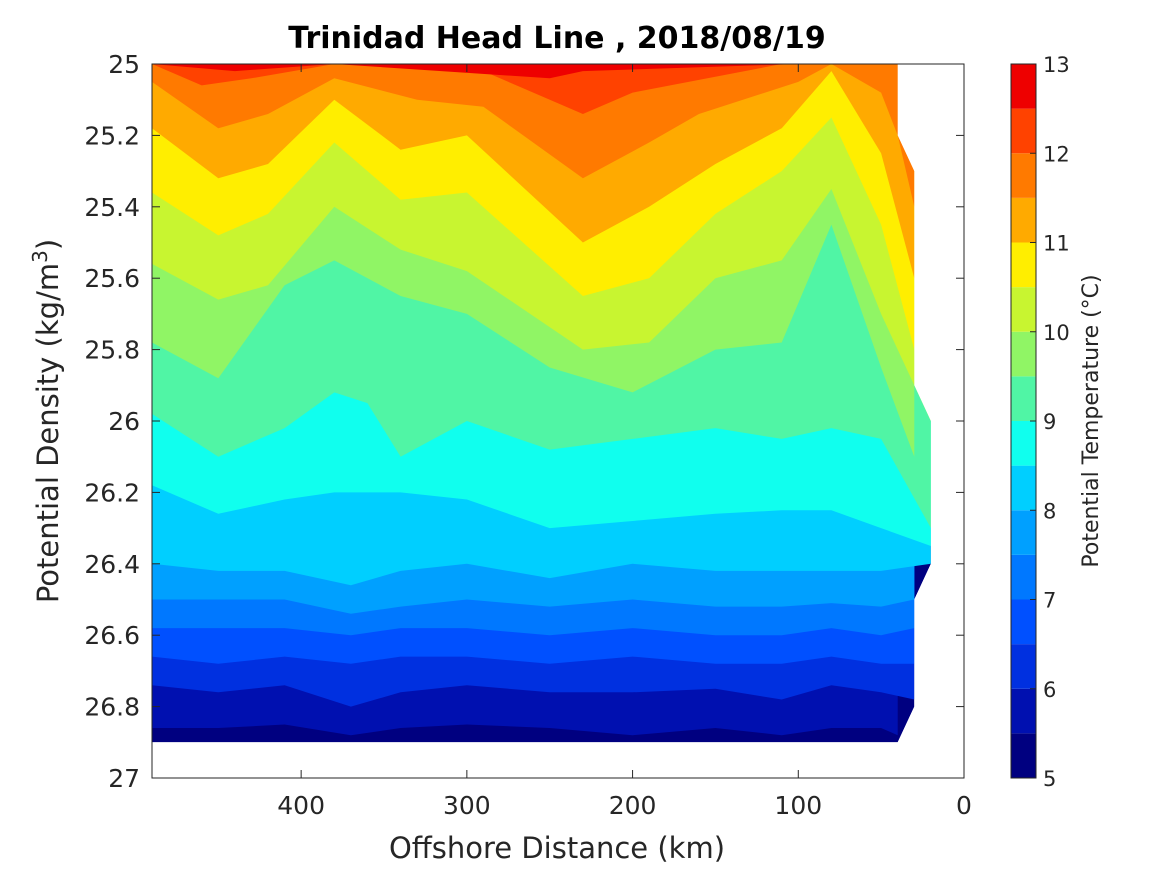 The image size is (1167, 875). Describe the element at coordinates (112, 135) in the screenshot. I see `y-tick-label: 25.2` at that location.